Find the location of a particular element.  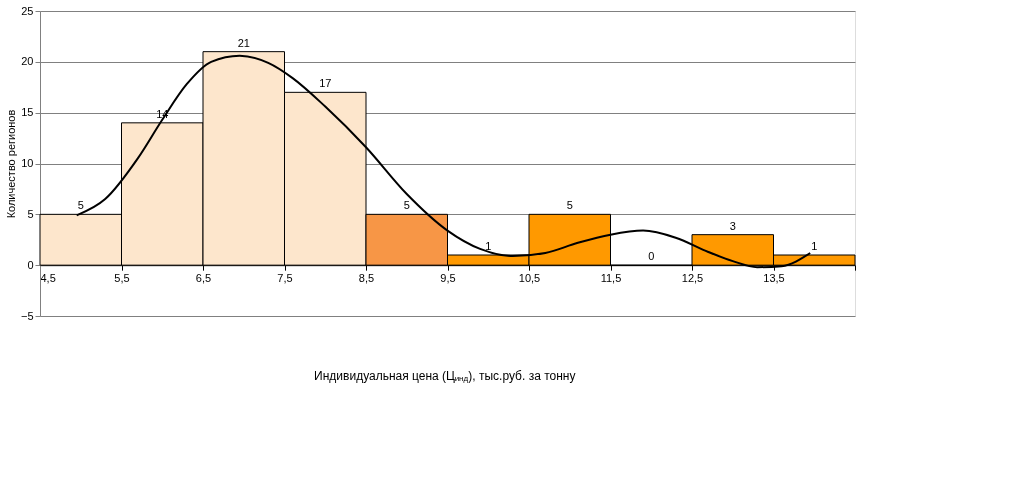

x-tick-label: 13,5 is located at coordinates (774, 277).